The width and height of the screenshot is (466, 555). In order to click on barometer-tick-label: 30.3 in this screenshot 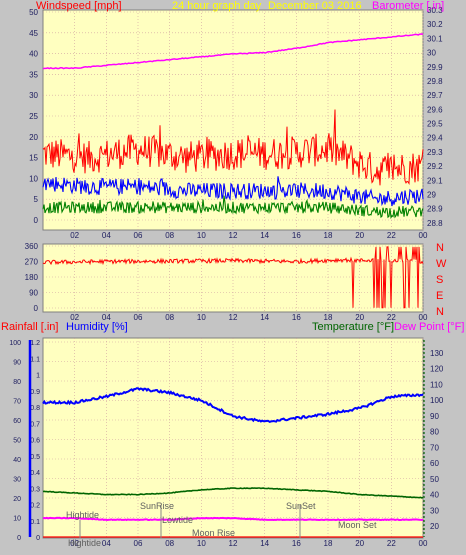, I will do `click(435, 10)`.